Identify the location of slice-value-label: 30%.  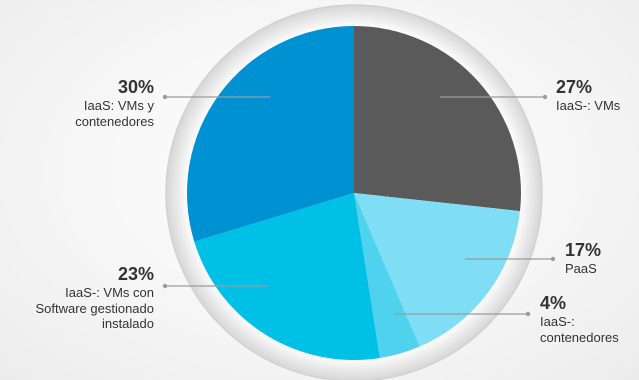
(135, 87).